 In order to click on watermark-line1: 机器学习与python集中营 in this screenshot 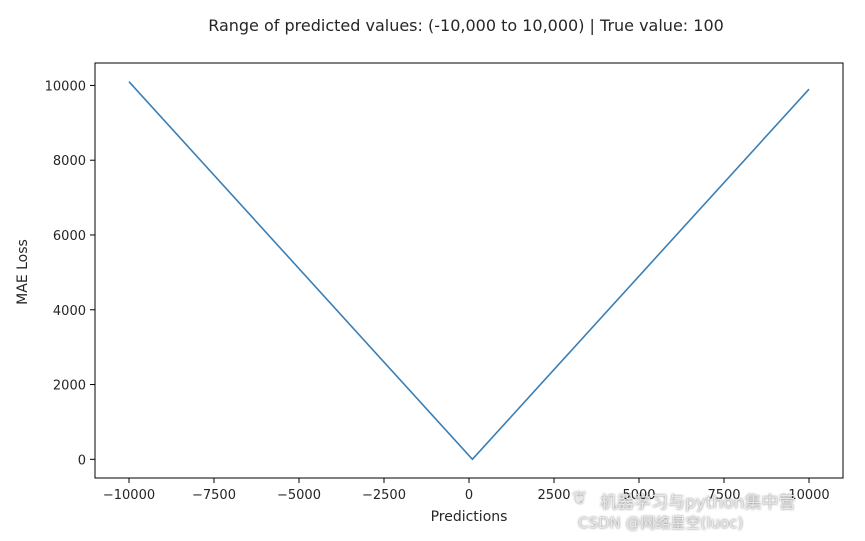, I will do `click(698, 503)`.